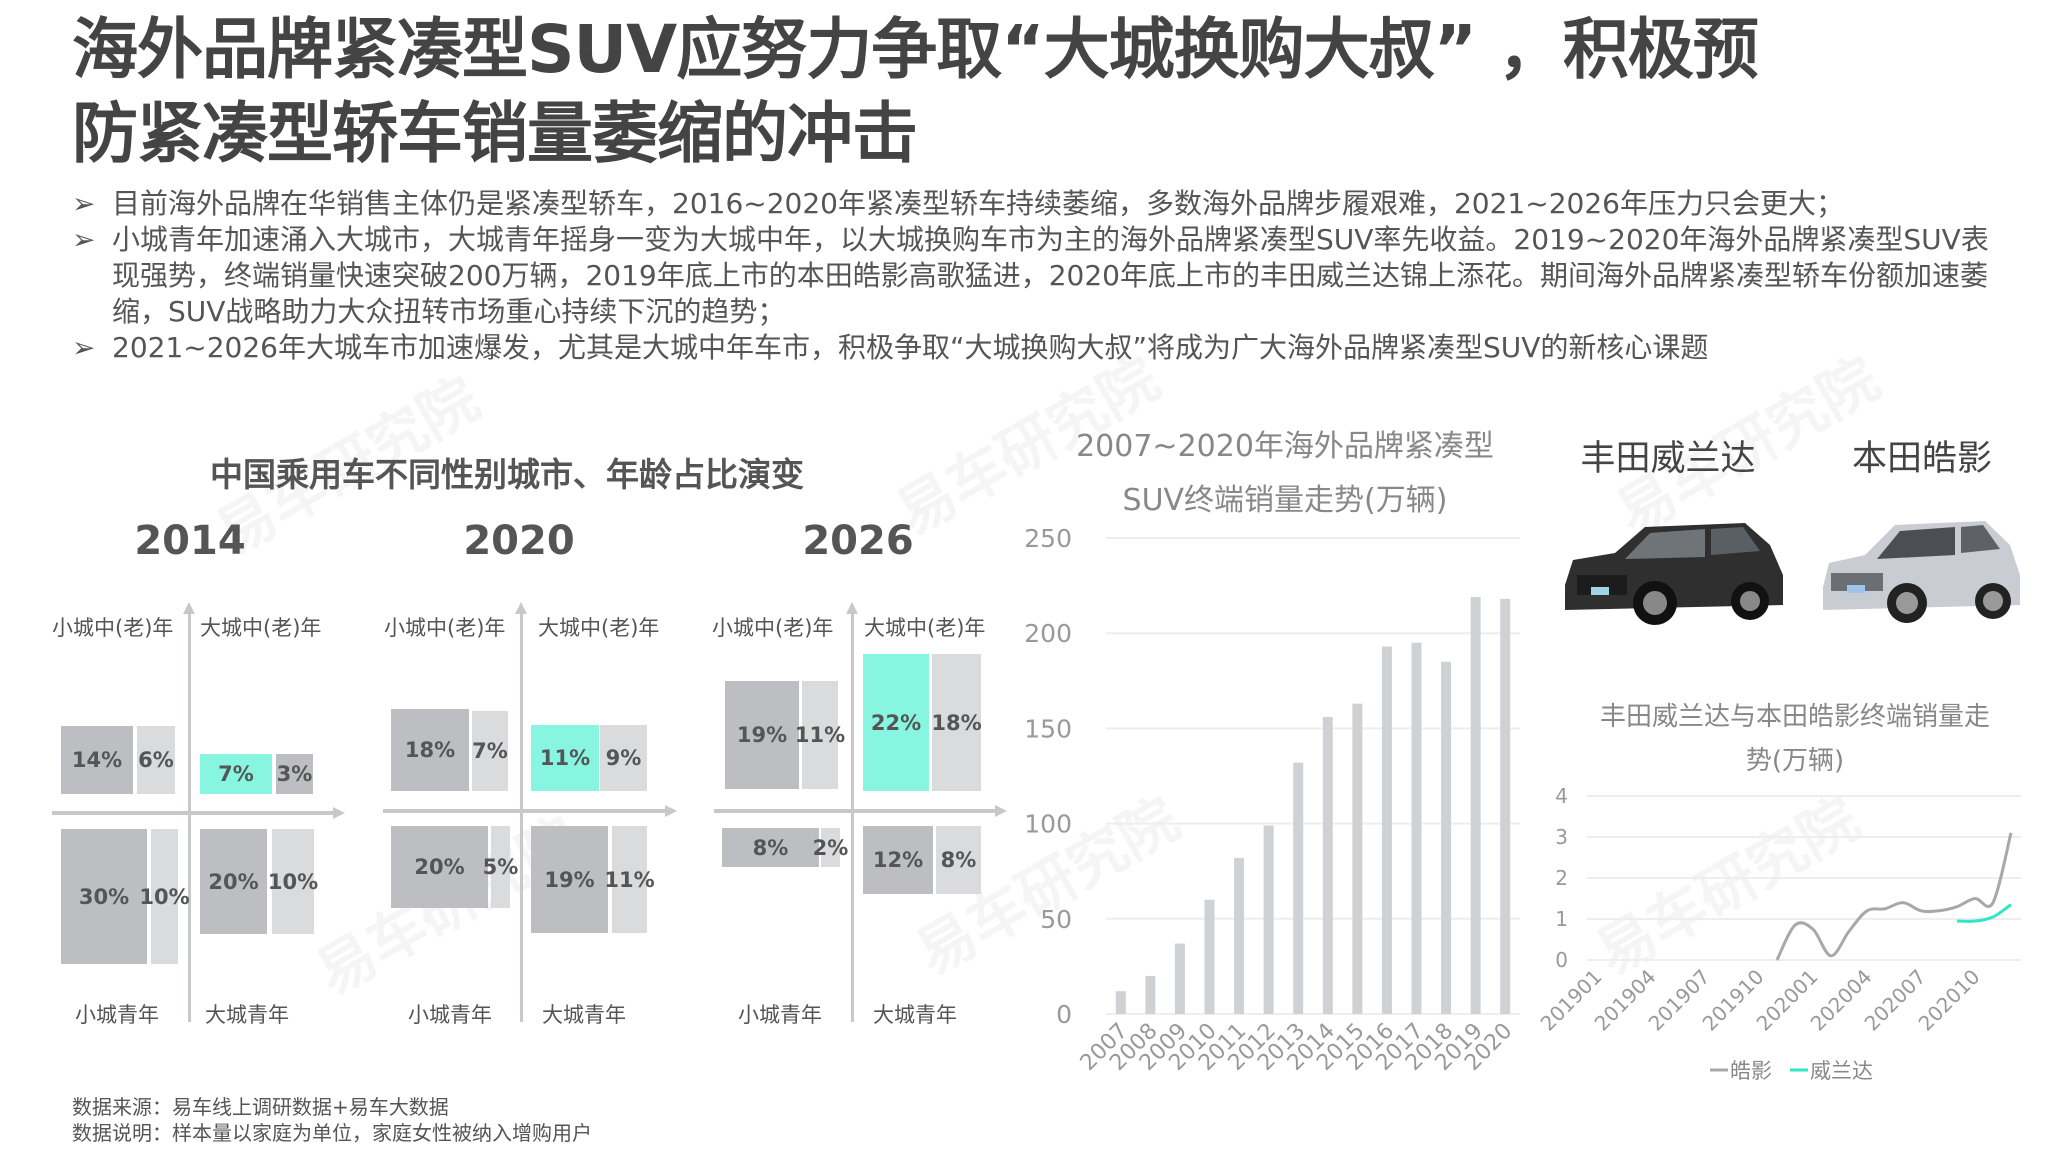 Image resolution: width=2048 pixels, height=1152 pixels. What do you see at coordinates (1150, 994) in the screenshot?
I see `bar-2008` at bounding box center [1150, 994].